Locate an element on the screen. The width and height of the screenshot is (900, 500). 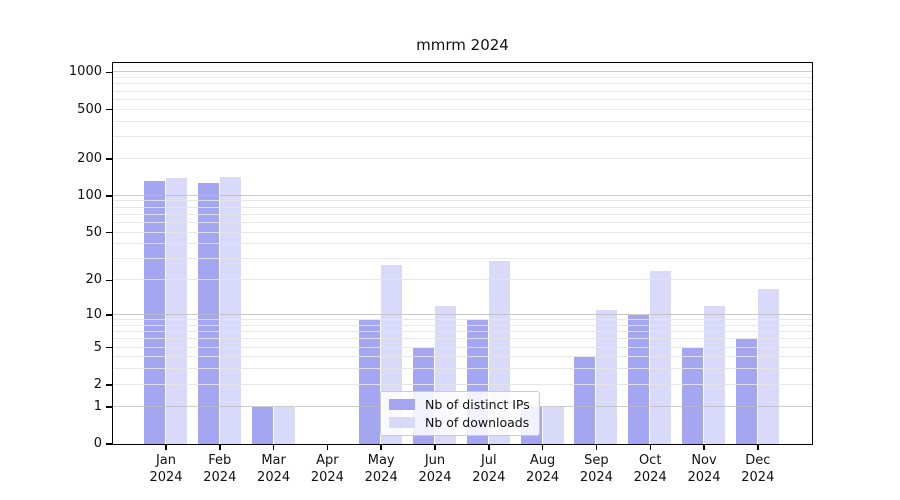
bar-downloads-aug is located at coordinates (553, 425).